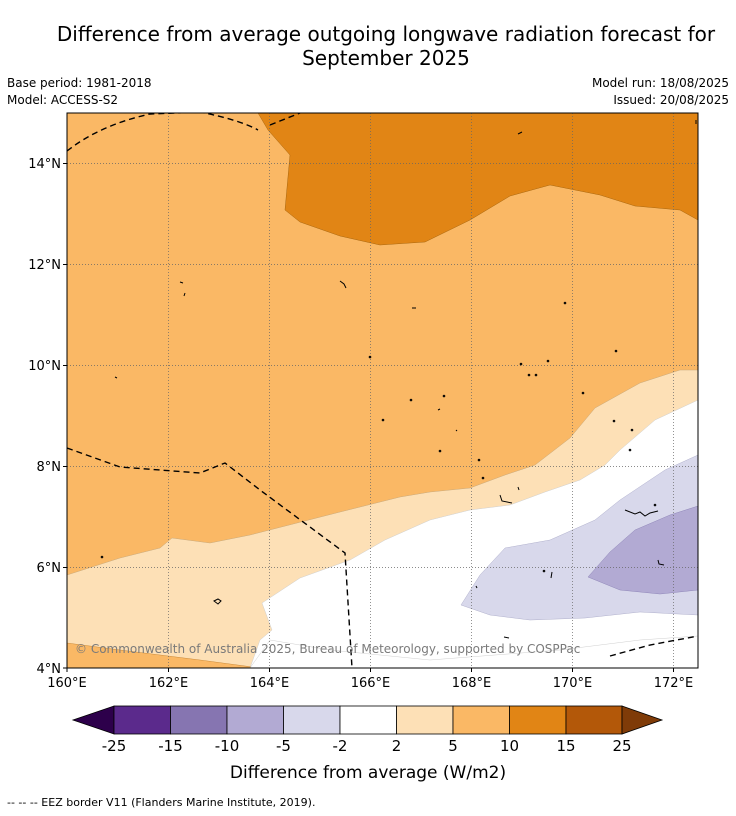 Image resolution: width=736 pixels, height=816 pixels. What do you see at coordinates (93, 720) in the screenshot?
I see `colorbar-under` at bounding box center [93, 720].